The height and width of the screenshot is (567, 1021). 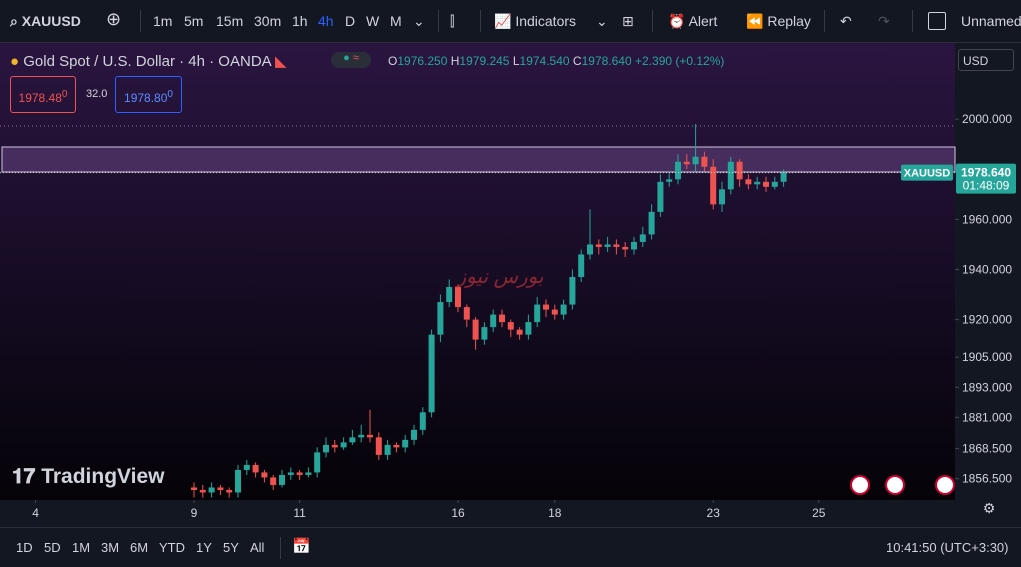 I want to click on x-tick-label: 23, so click(x=714, y=513).